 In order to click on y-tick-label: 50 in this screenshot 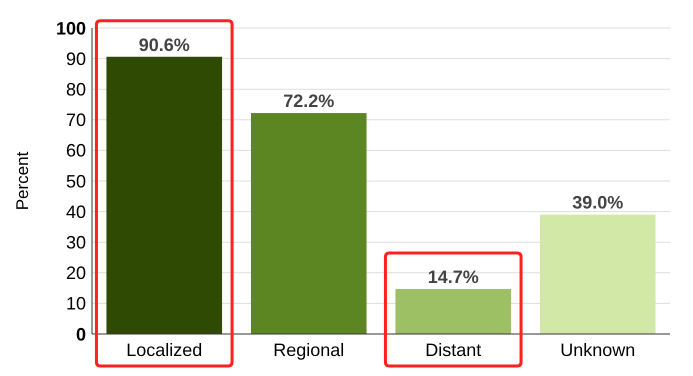, I will do `click(76, 181)`.